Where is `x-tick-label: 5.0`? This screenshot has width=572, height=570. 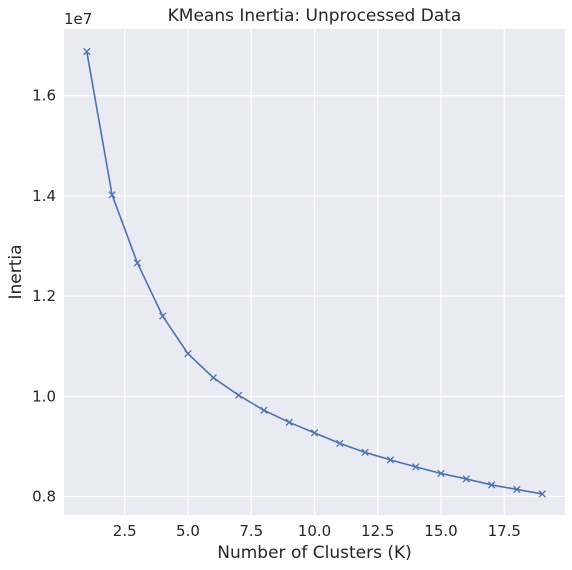
x-tick-label: 5.0 is located at coordinates (188, 531).